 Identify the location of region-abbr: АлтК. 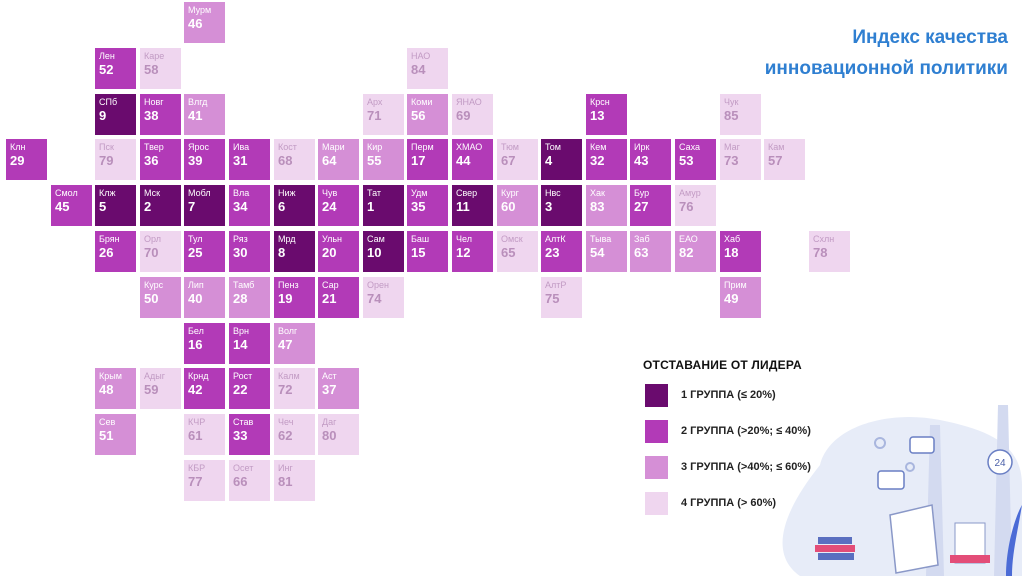
(555, 239).